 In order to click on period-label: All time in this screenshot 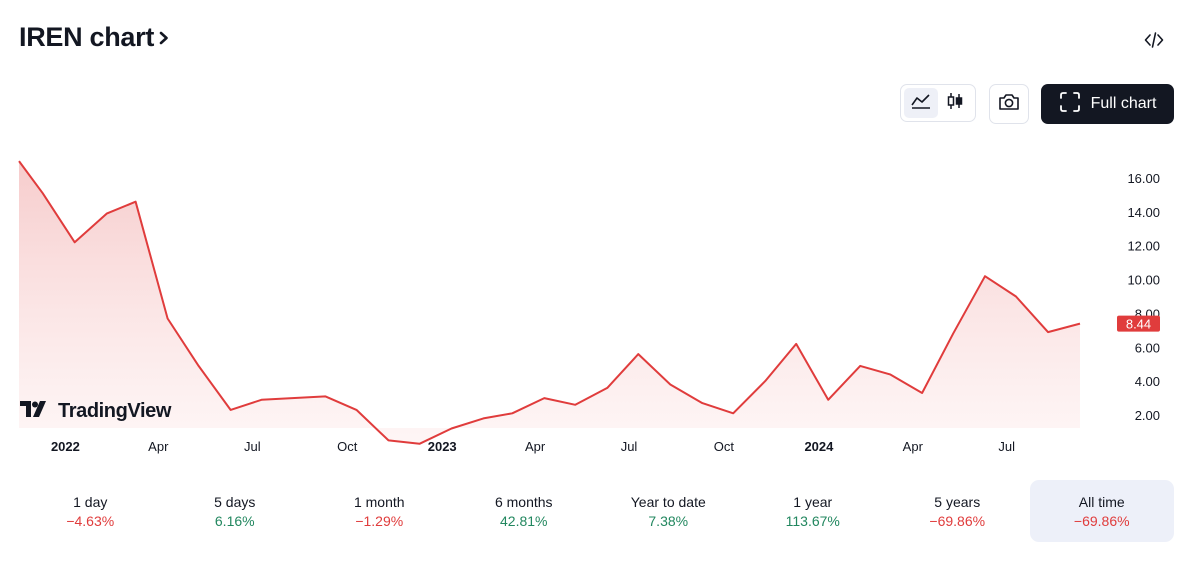, I will do `click(1101, 501)`.